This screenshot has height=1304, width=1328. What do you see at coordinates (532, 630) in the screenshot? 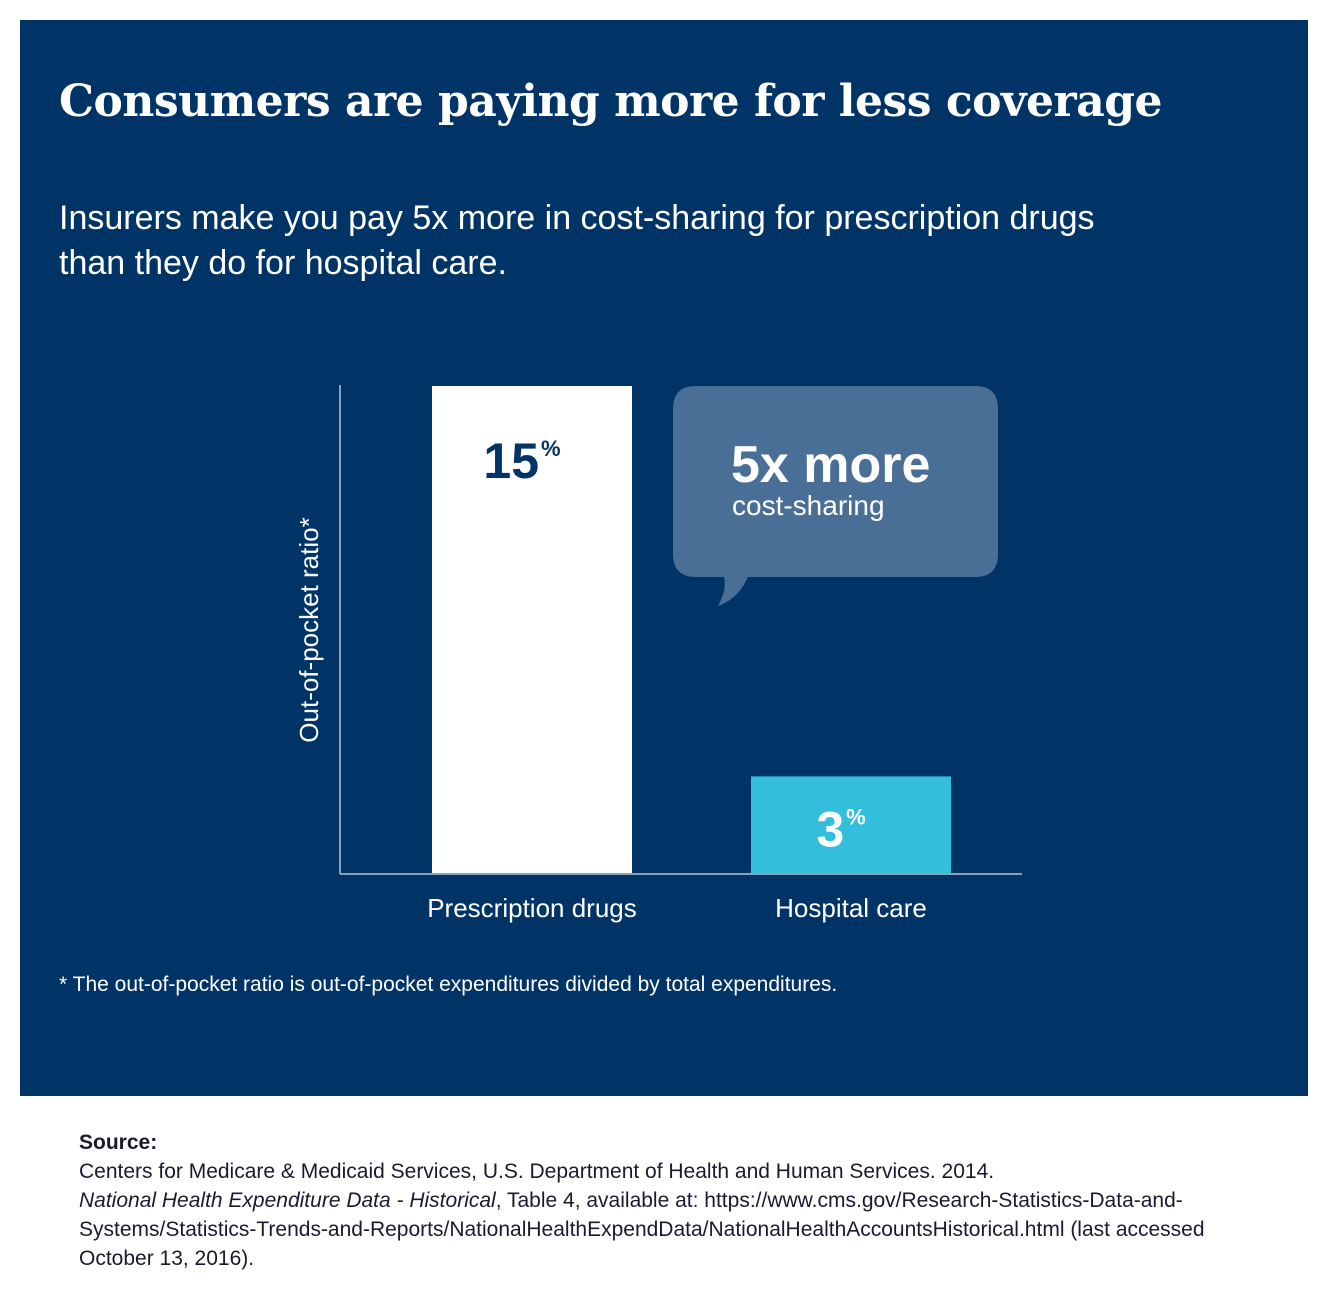
I see `bar-prescription-drugs` at bounding box center [532, 630].